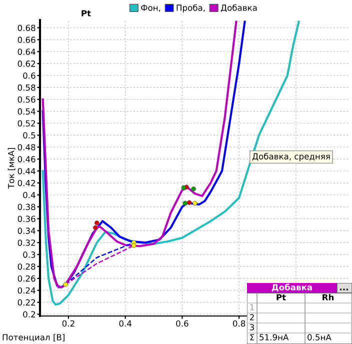 The height and width of the screenshot is (344, 352). Describe the element at coordinates (27, 219) in the screenshot. I see `y-tick-label: 0.36` at that location.